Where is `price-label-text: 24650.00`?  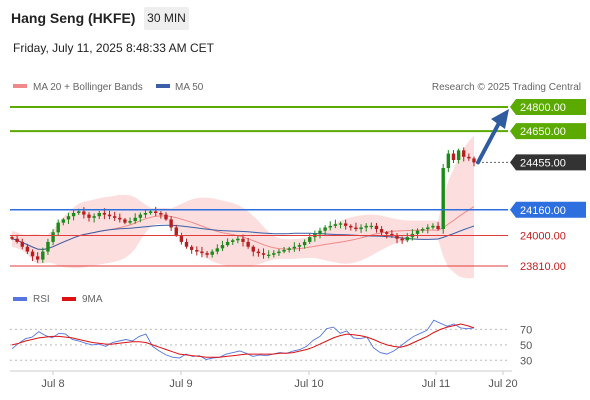 price-label-text: 24650.00 is located at coordinates (543, 132).